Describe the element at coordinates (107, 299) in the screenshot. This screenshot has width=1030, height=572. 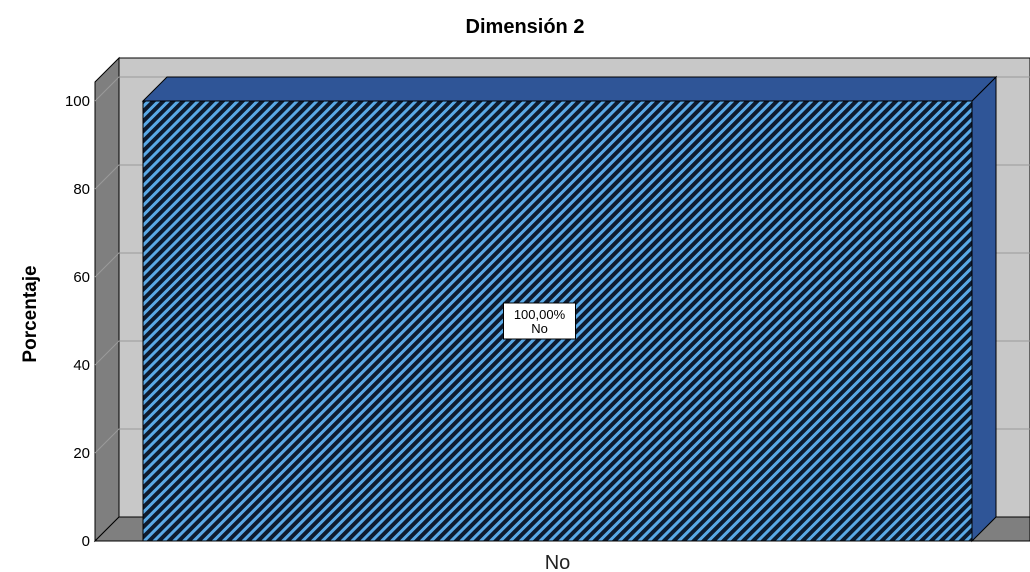
I see `left-wall` at that location.